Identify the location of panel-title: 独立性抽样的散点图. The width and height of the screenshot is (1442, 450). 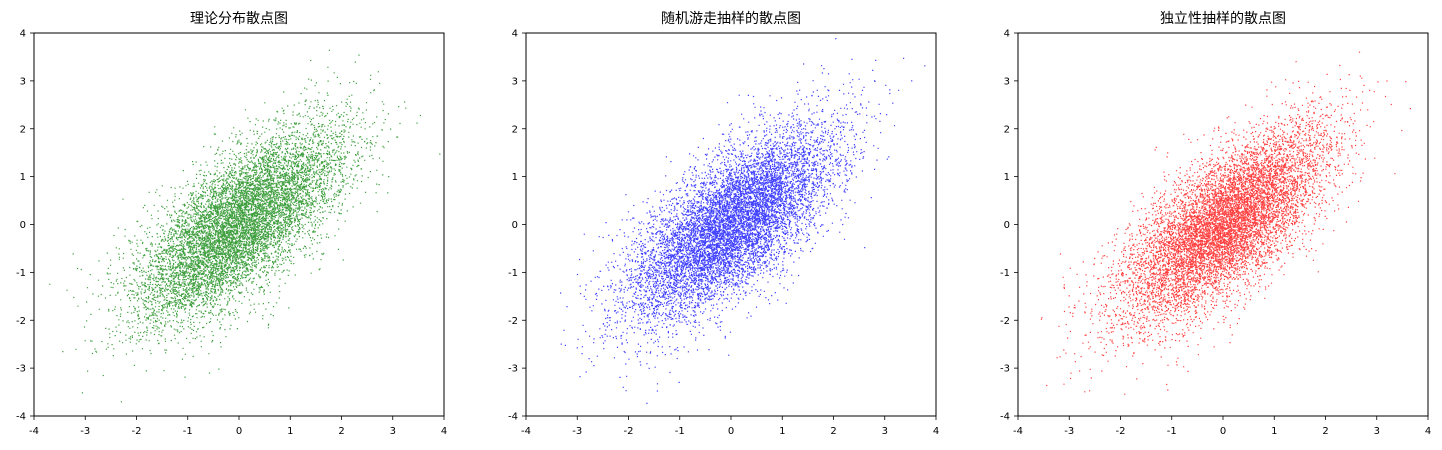
(1223, 19).